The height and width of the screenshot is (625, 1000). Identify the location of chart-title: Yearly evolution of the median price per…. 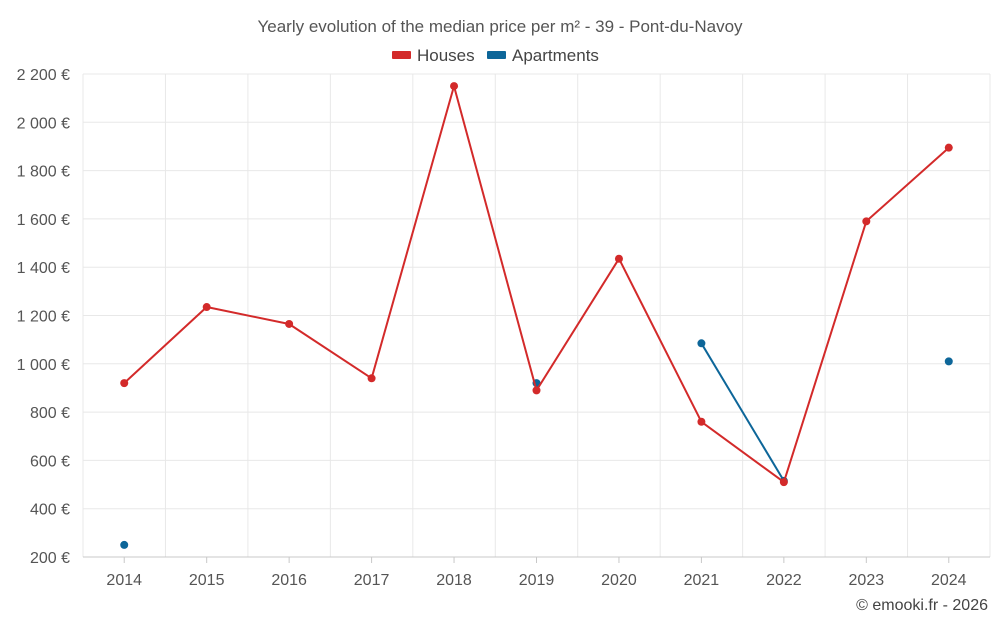
(500, 26).